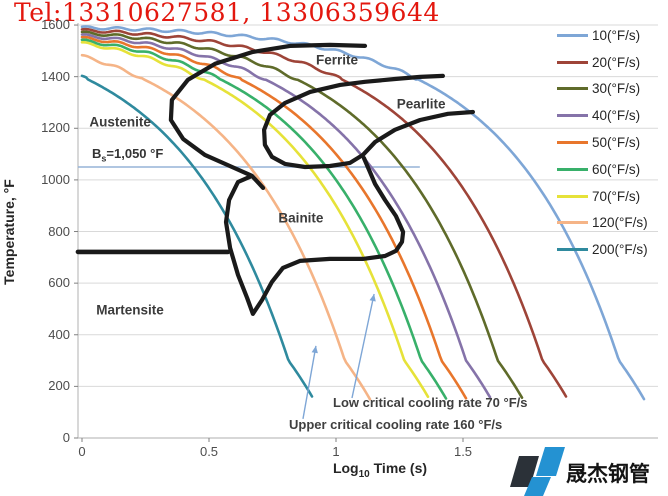 The height and width of the screenshot is (496, 668). What do you see at coordinates (337, 60) in the screenshot?
I see `region-label-ferrite: Ferrite` at bounding box center [337, 60].